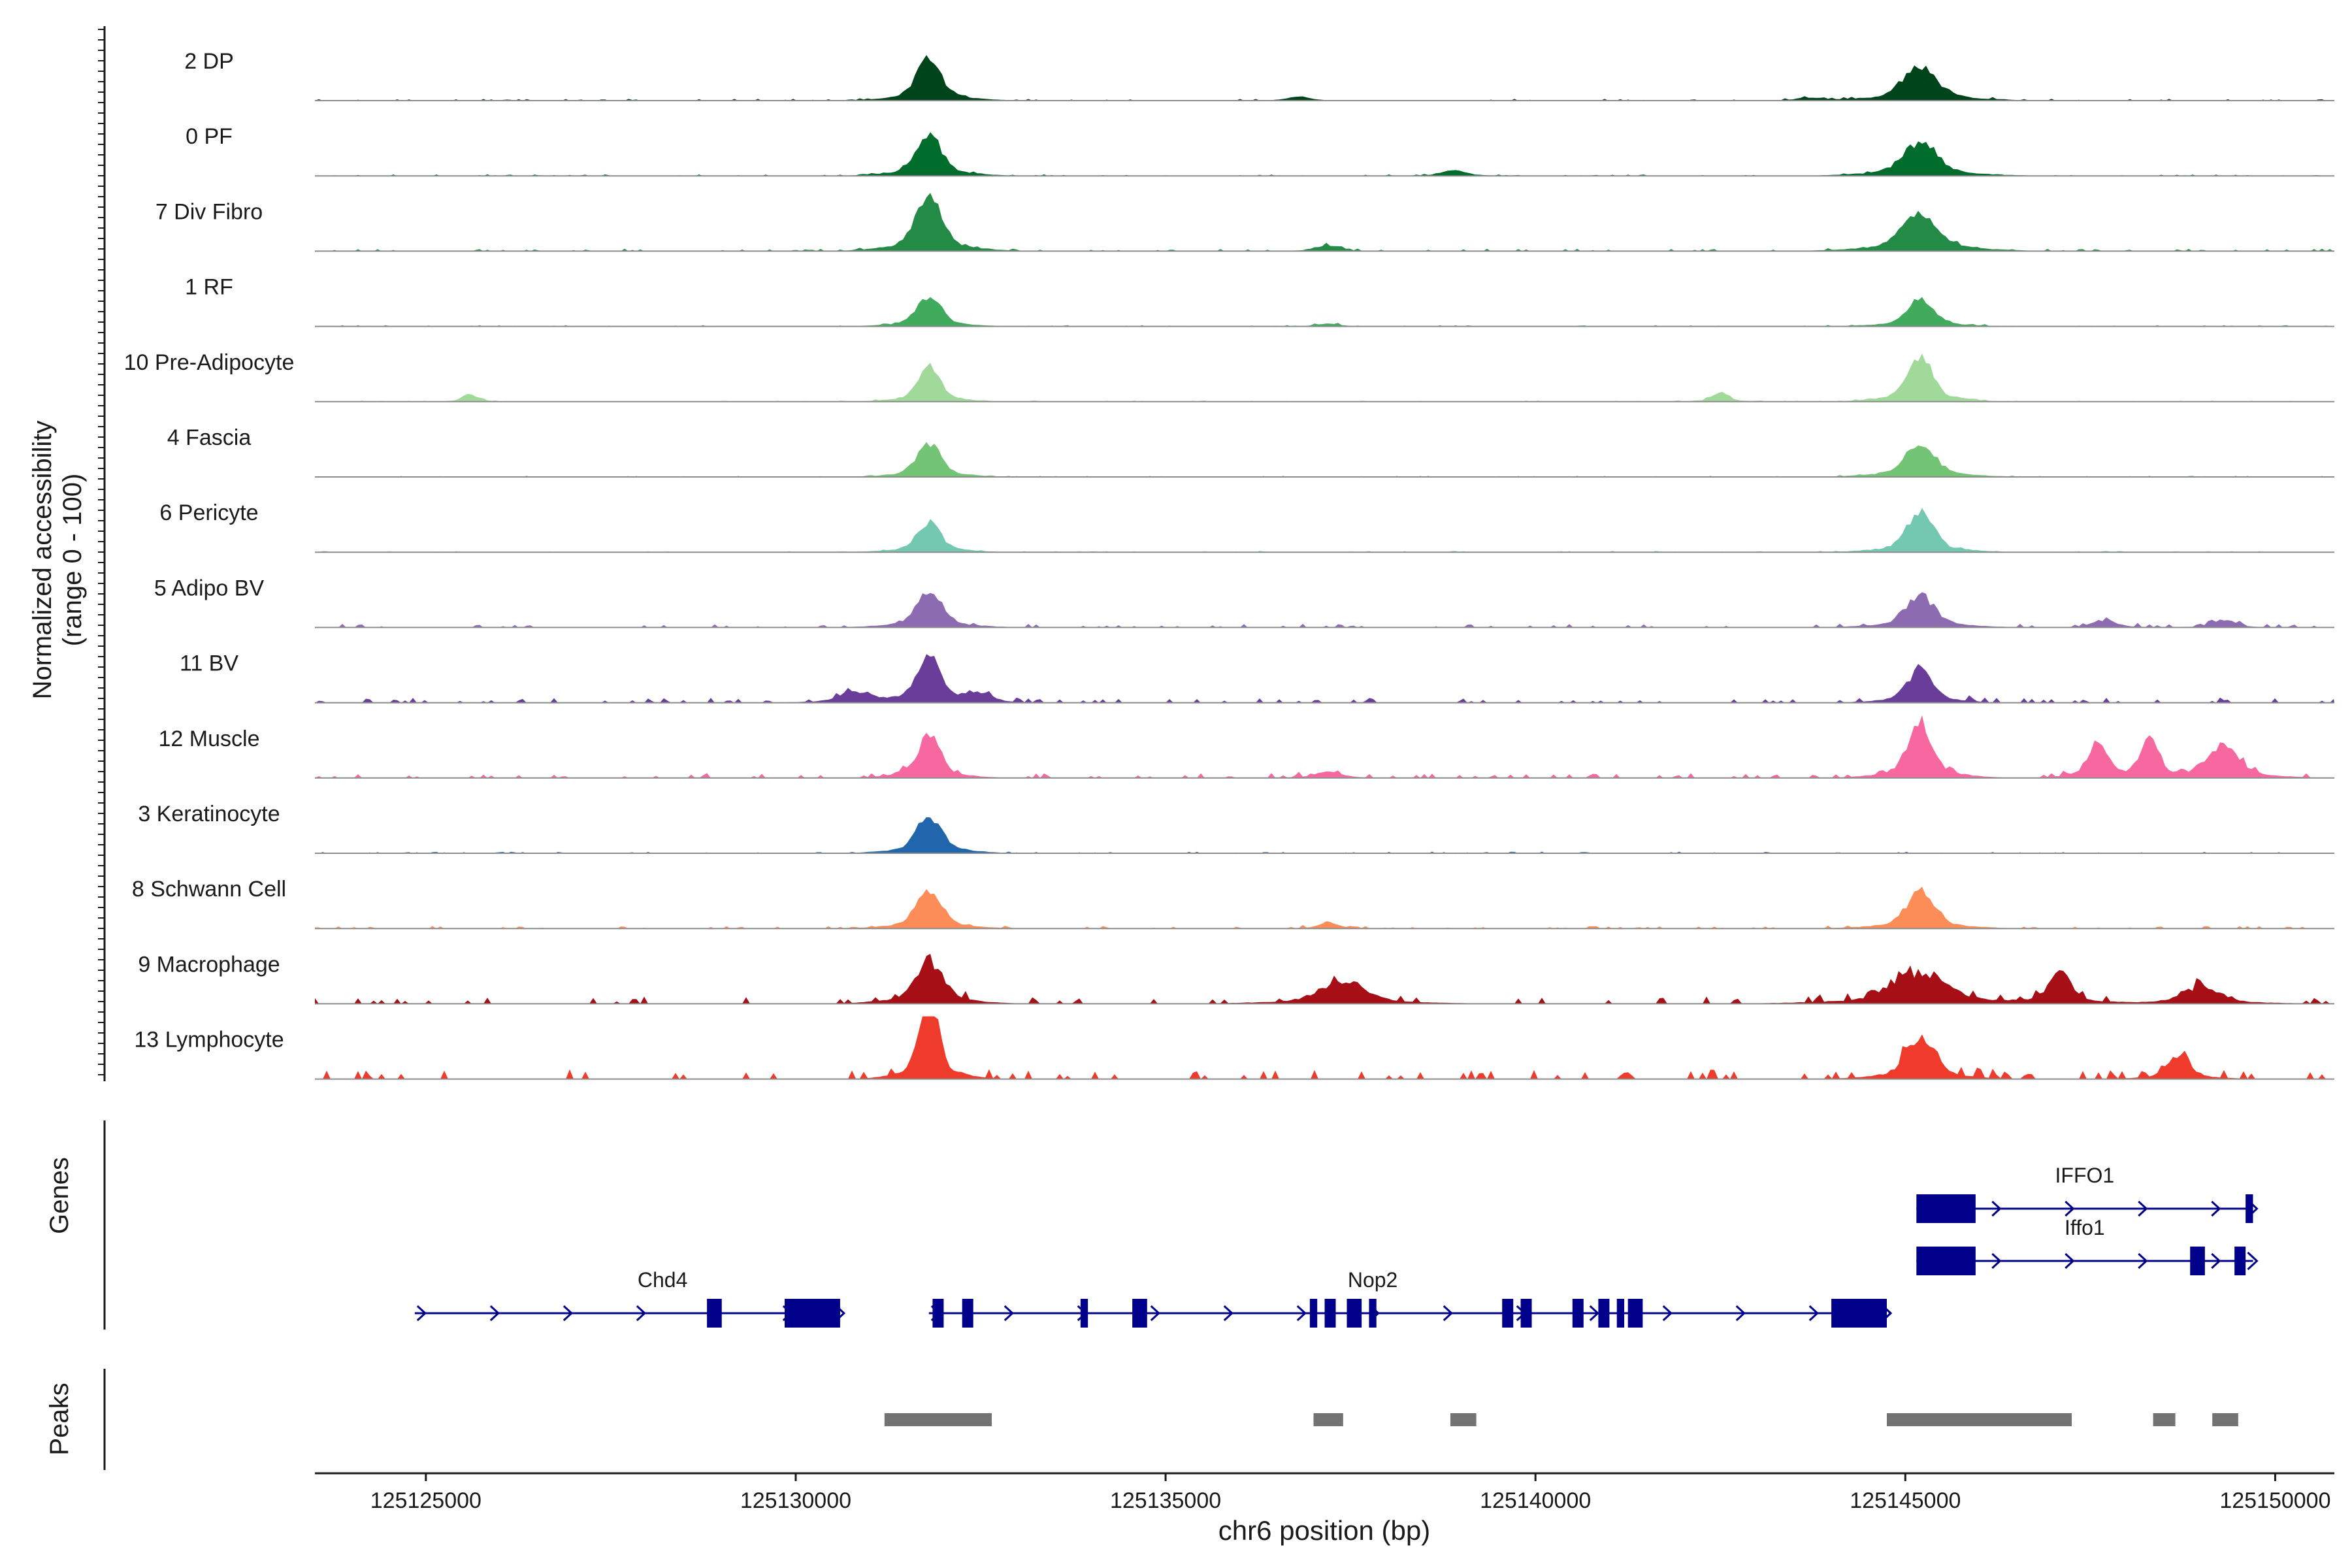 Image resolution: width=2352 pixels, height=1568 pixels. I want to click on track-6: 6 Pericyte, so click(1246, 526).